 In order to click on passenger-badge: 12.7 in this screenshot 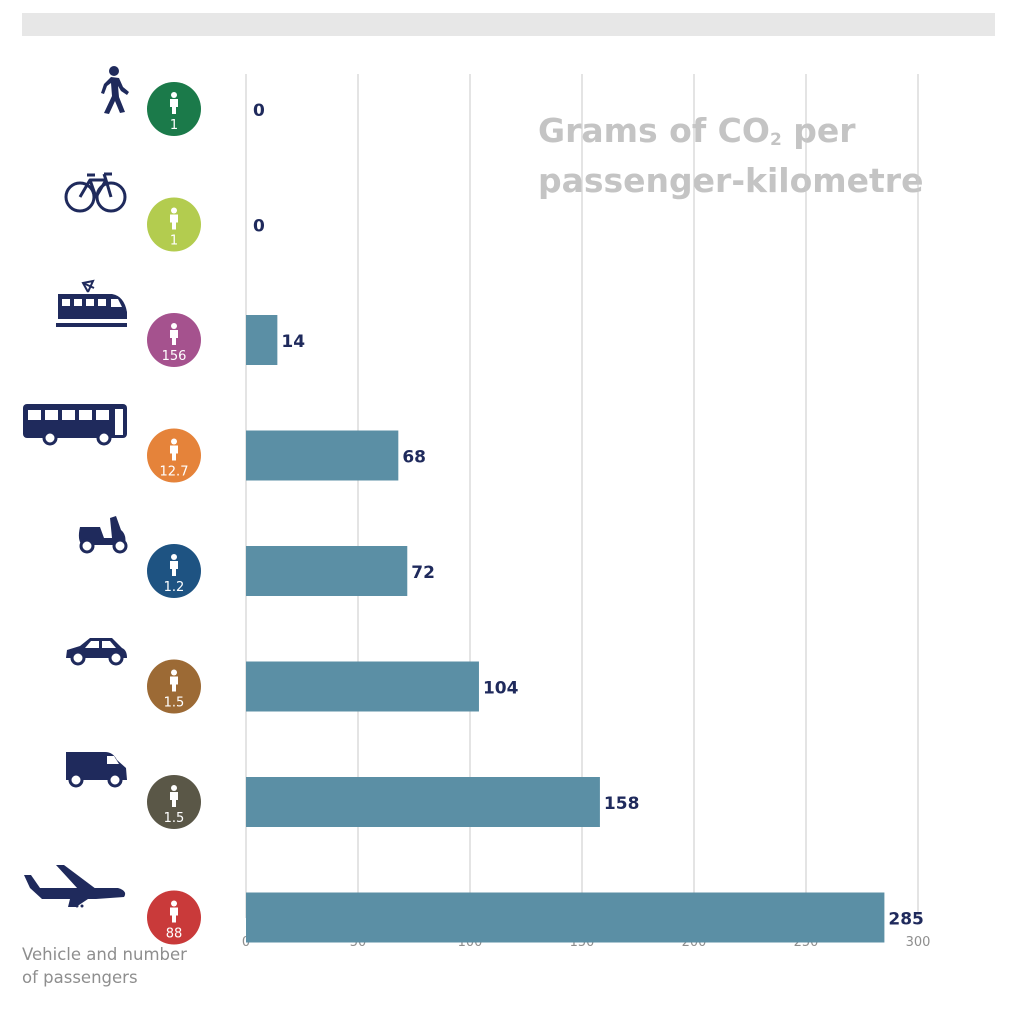, I will do `click(174, 455)`.